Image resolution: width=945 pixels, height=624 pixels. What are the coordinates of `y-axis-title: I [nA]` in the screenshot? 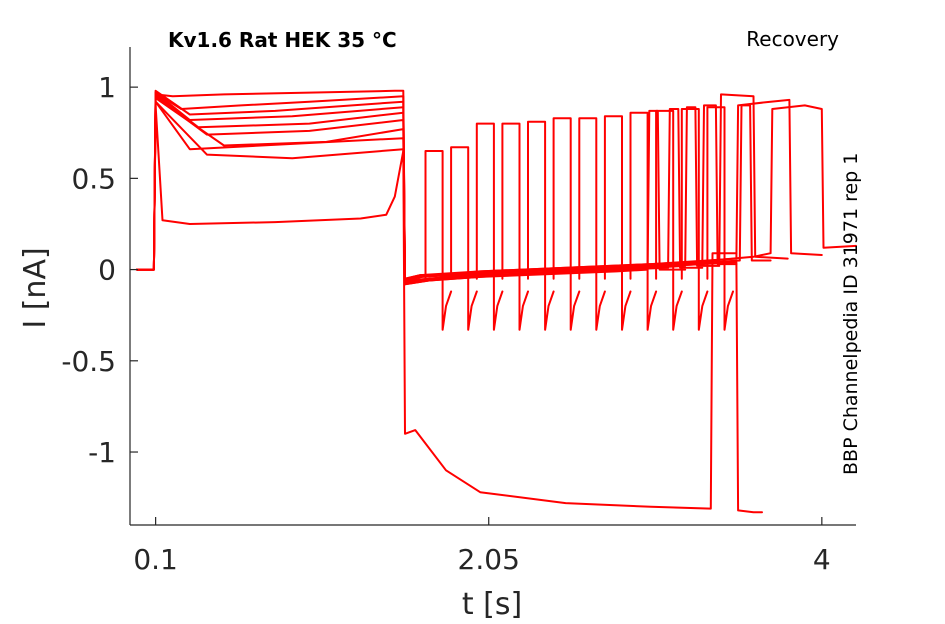 It's located at (35, 287).